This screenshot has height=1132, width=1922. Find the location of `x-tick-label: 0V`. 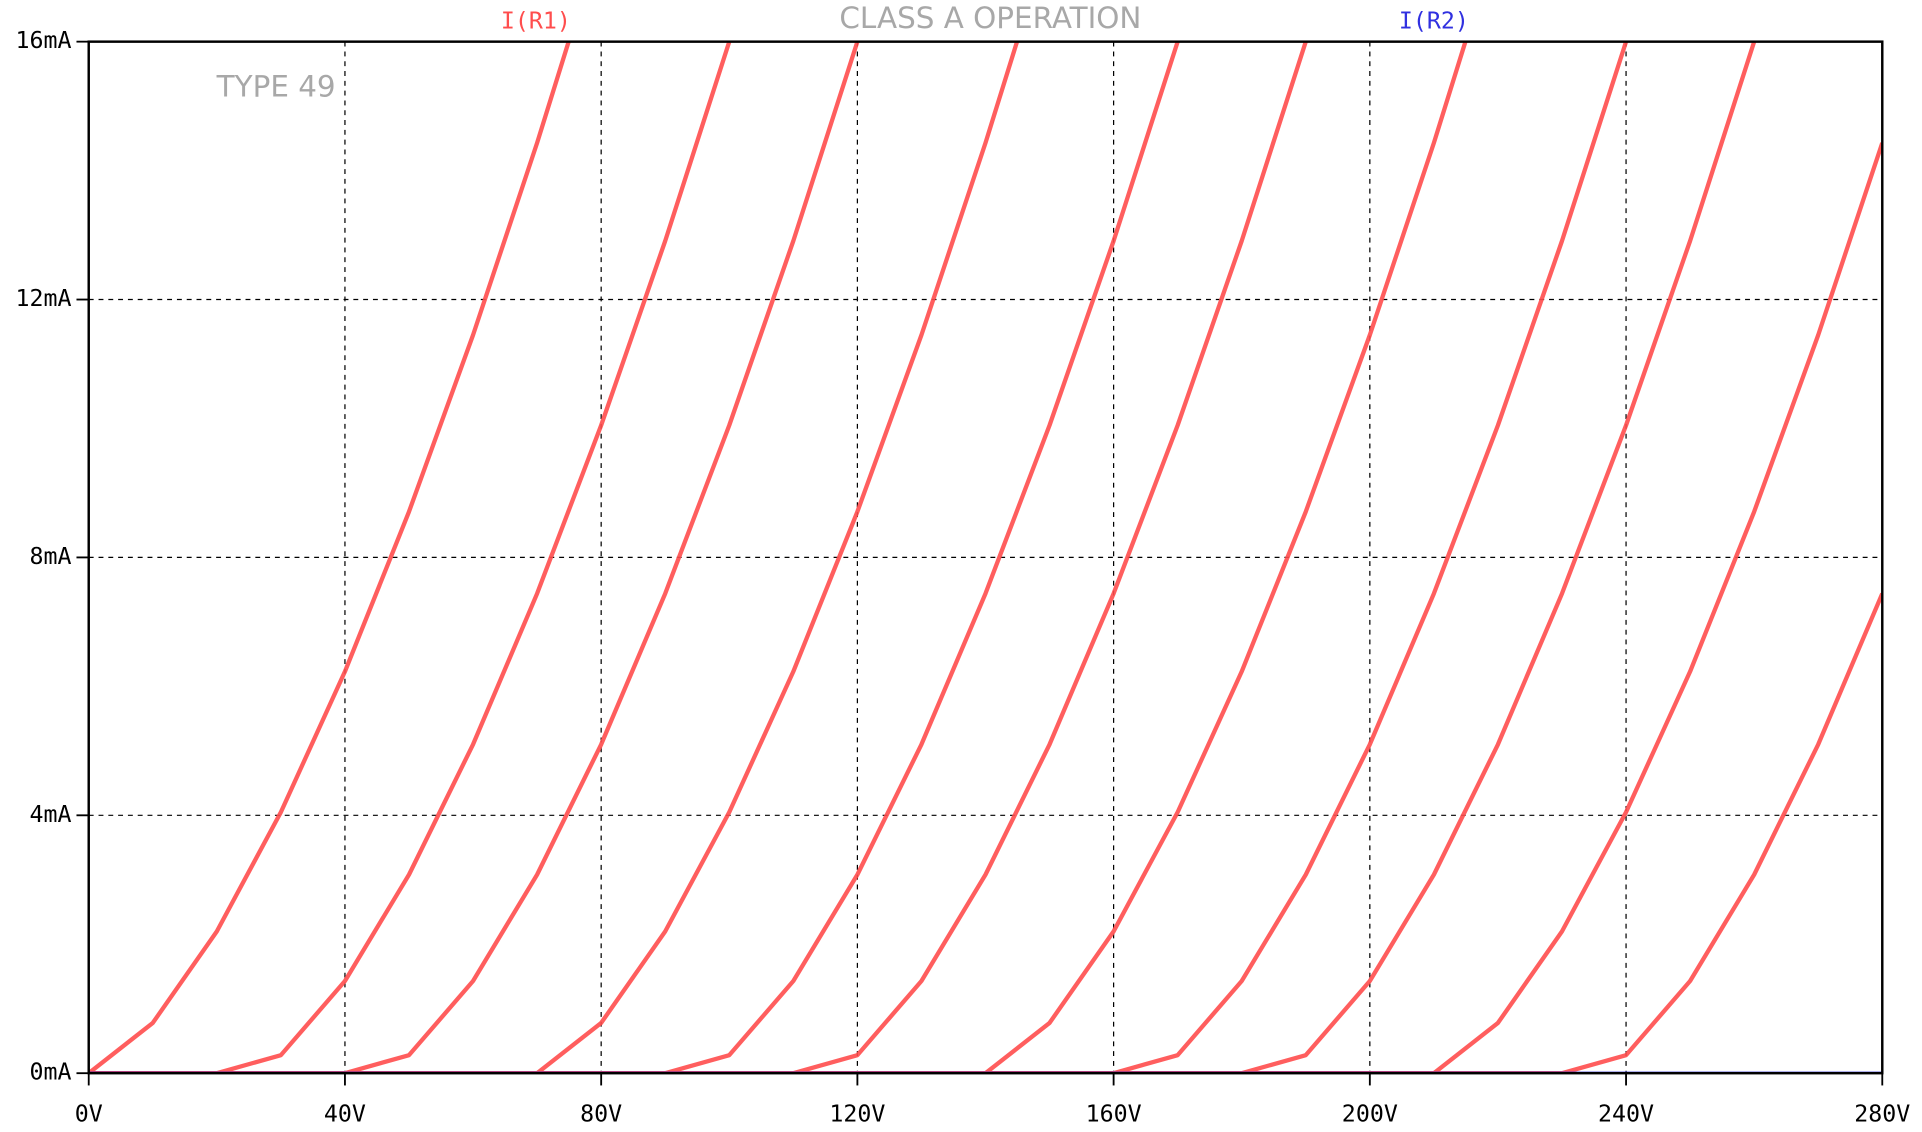

x-tick-label: 0V is located at coordinates (89, 1113).